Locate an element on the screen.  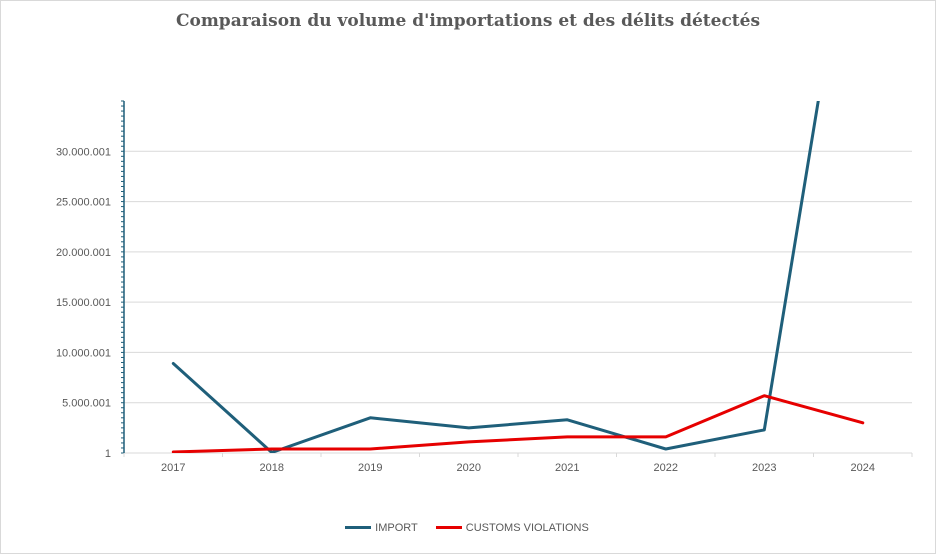
x-tick-label: 2017 is located at coordinates (173, 468).